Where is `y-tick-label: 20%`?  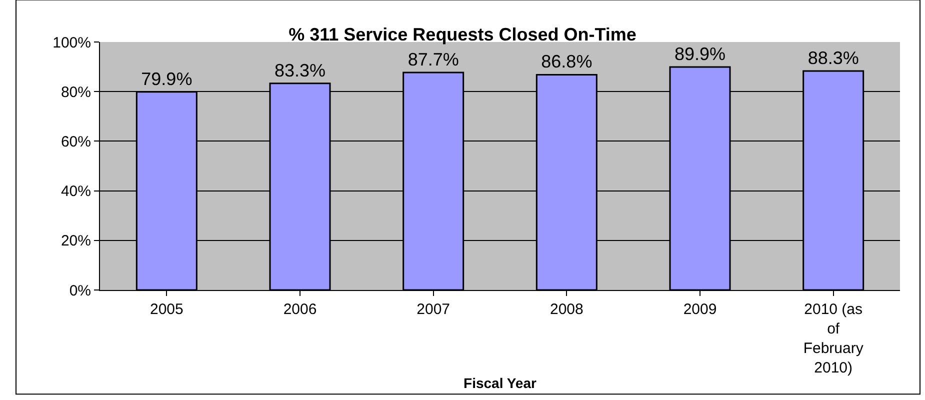 y-tick-label: 20% is located at coordinates (75, 241).